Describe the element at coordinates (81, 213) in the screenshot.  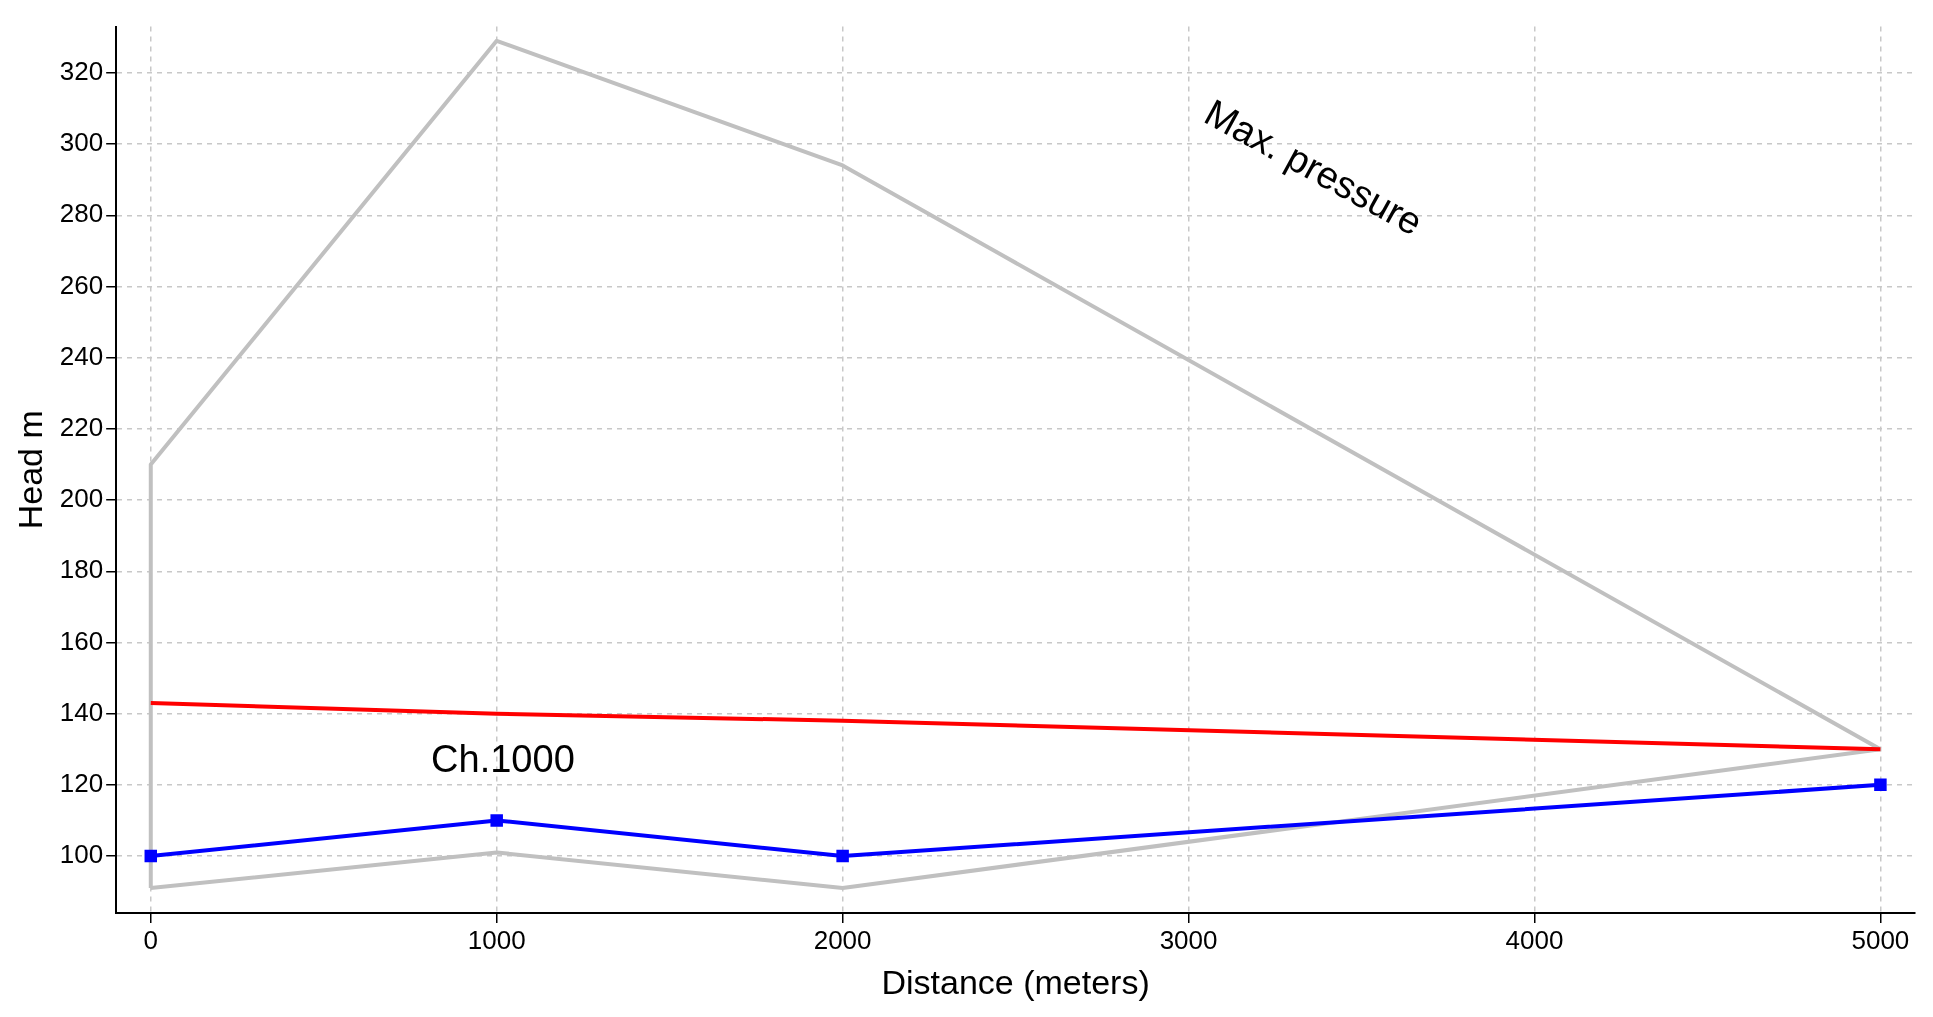
I see `y-tick-label: 280` at that location.